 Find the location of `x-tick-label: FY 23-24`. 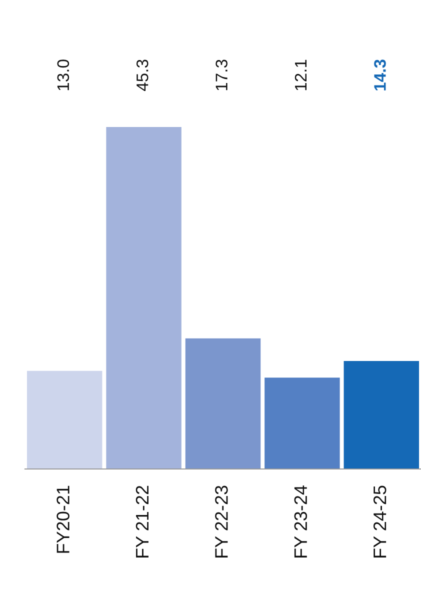

x-tick-label: FY 23-24 is located at coordinates (301, 522).